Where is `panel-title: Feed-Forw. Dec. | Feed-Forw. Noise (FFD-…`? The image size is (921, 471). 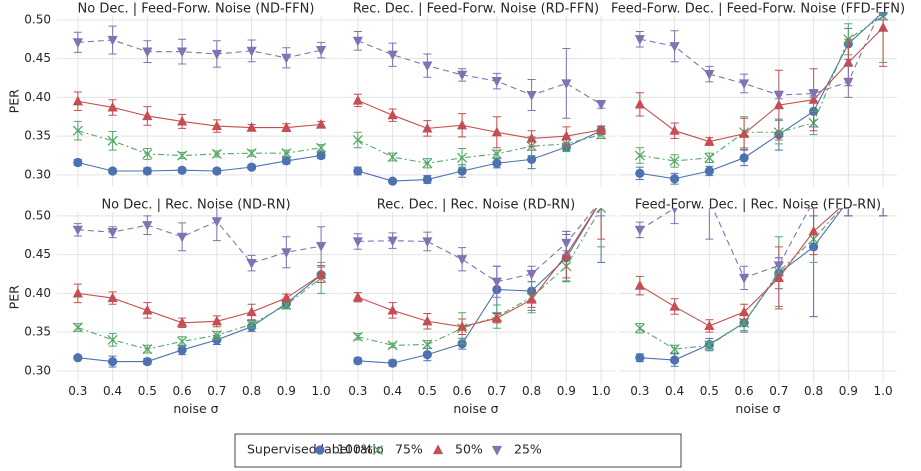
panel-title: Feed-Forw. Dec. | Feed-Forw. Noise (FFD-… is located at coordinates (758, 9).